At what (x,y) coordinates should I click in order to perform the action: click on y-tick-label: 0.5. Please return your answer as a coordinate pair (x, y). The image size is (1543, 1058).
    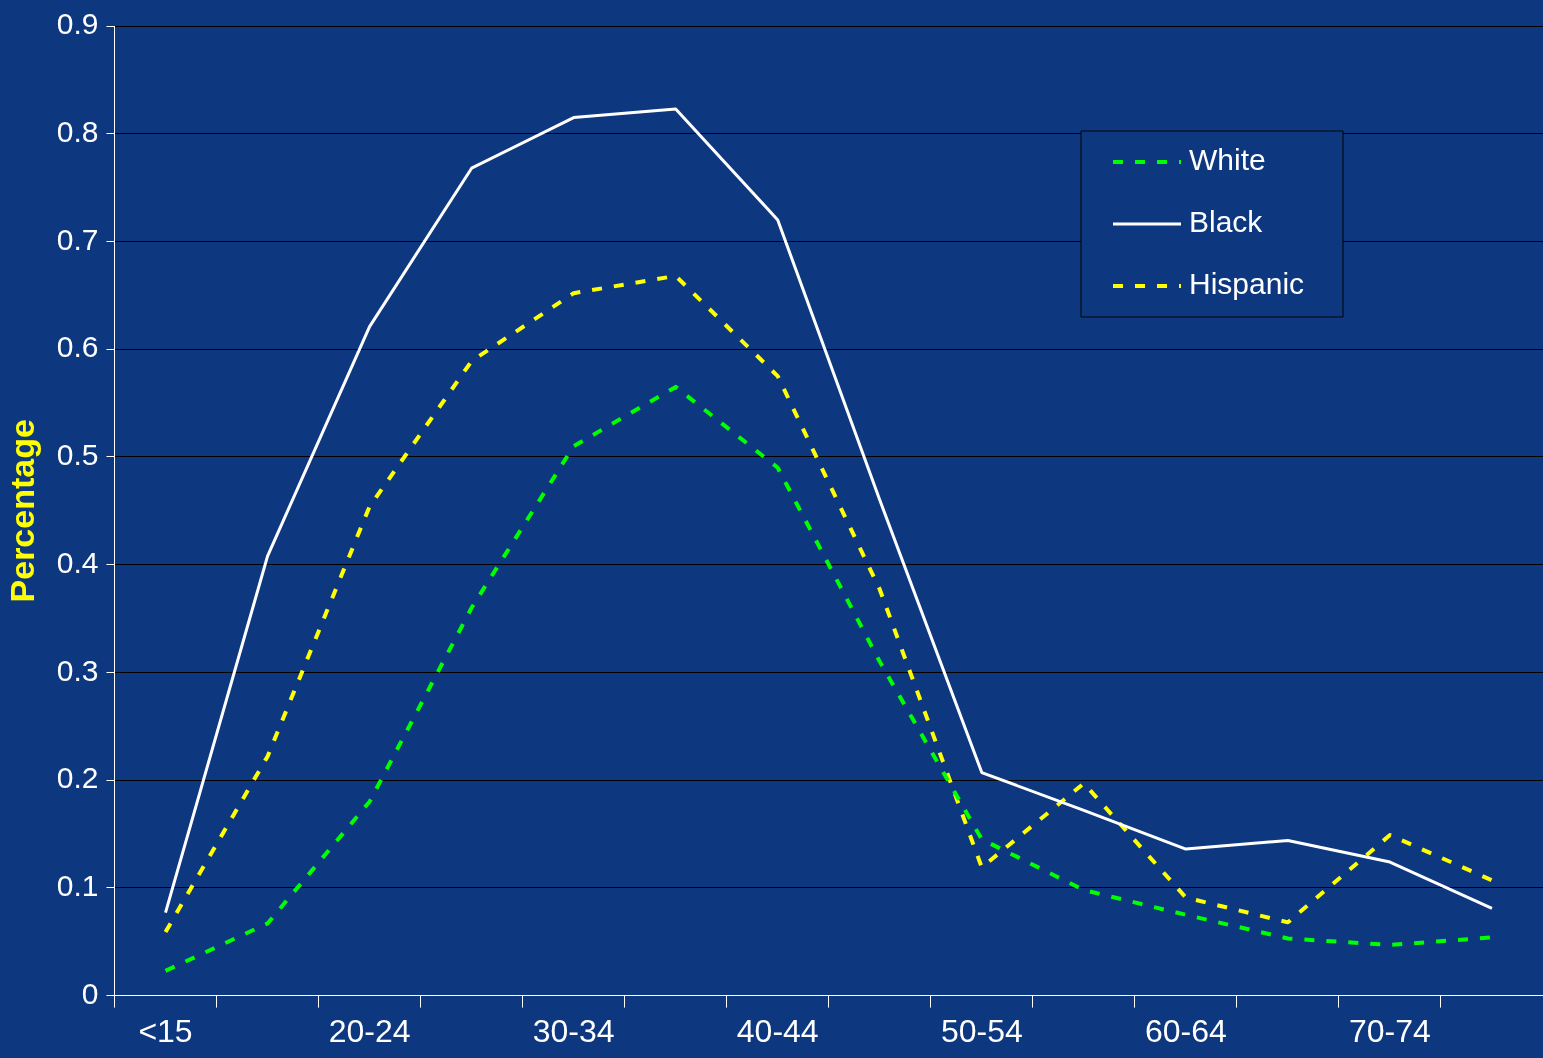
    Looking at the image, I should click on (77, 455).